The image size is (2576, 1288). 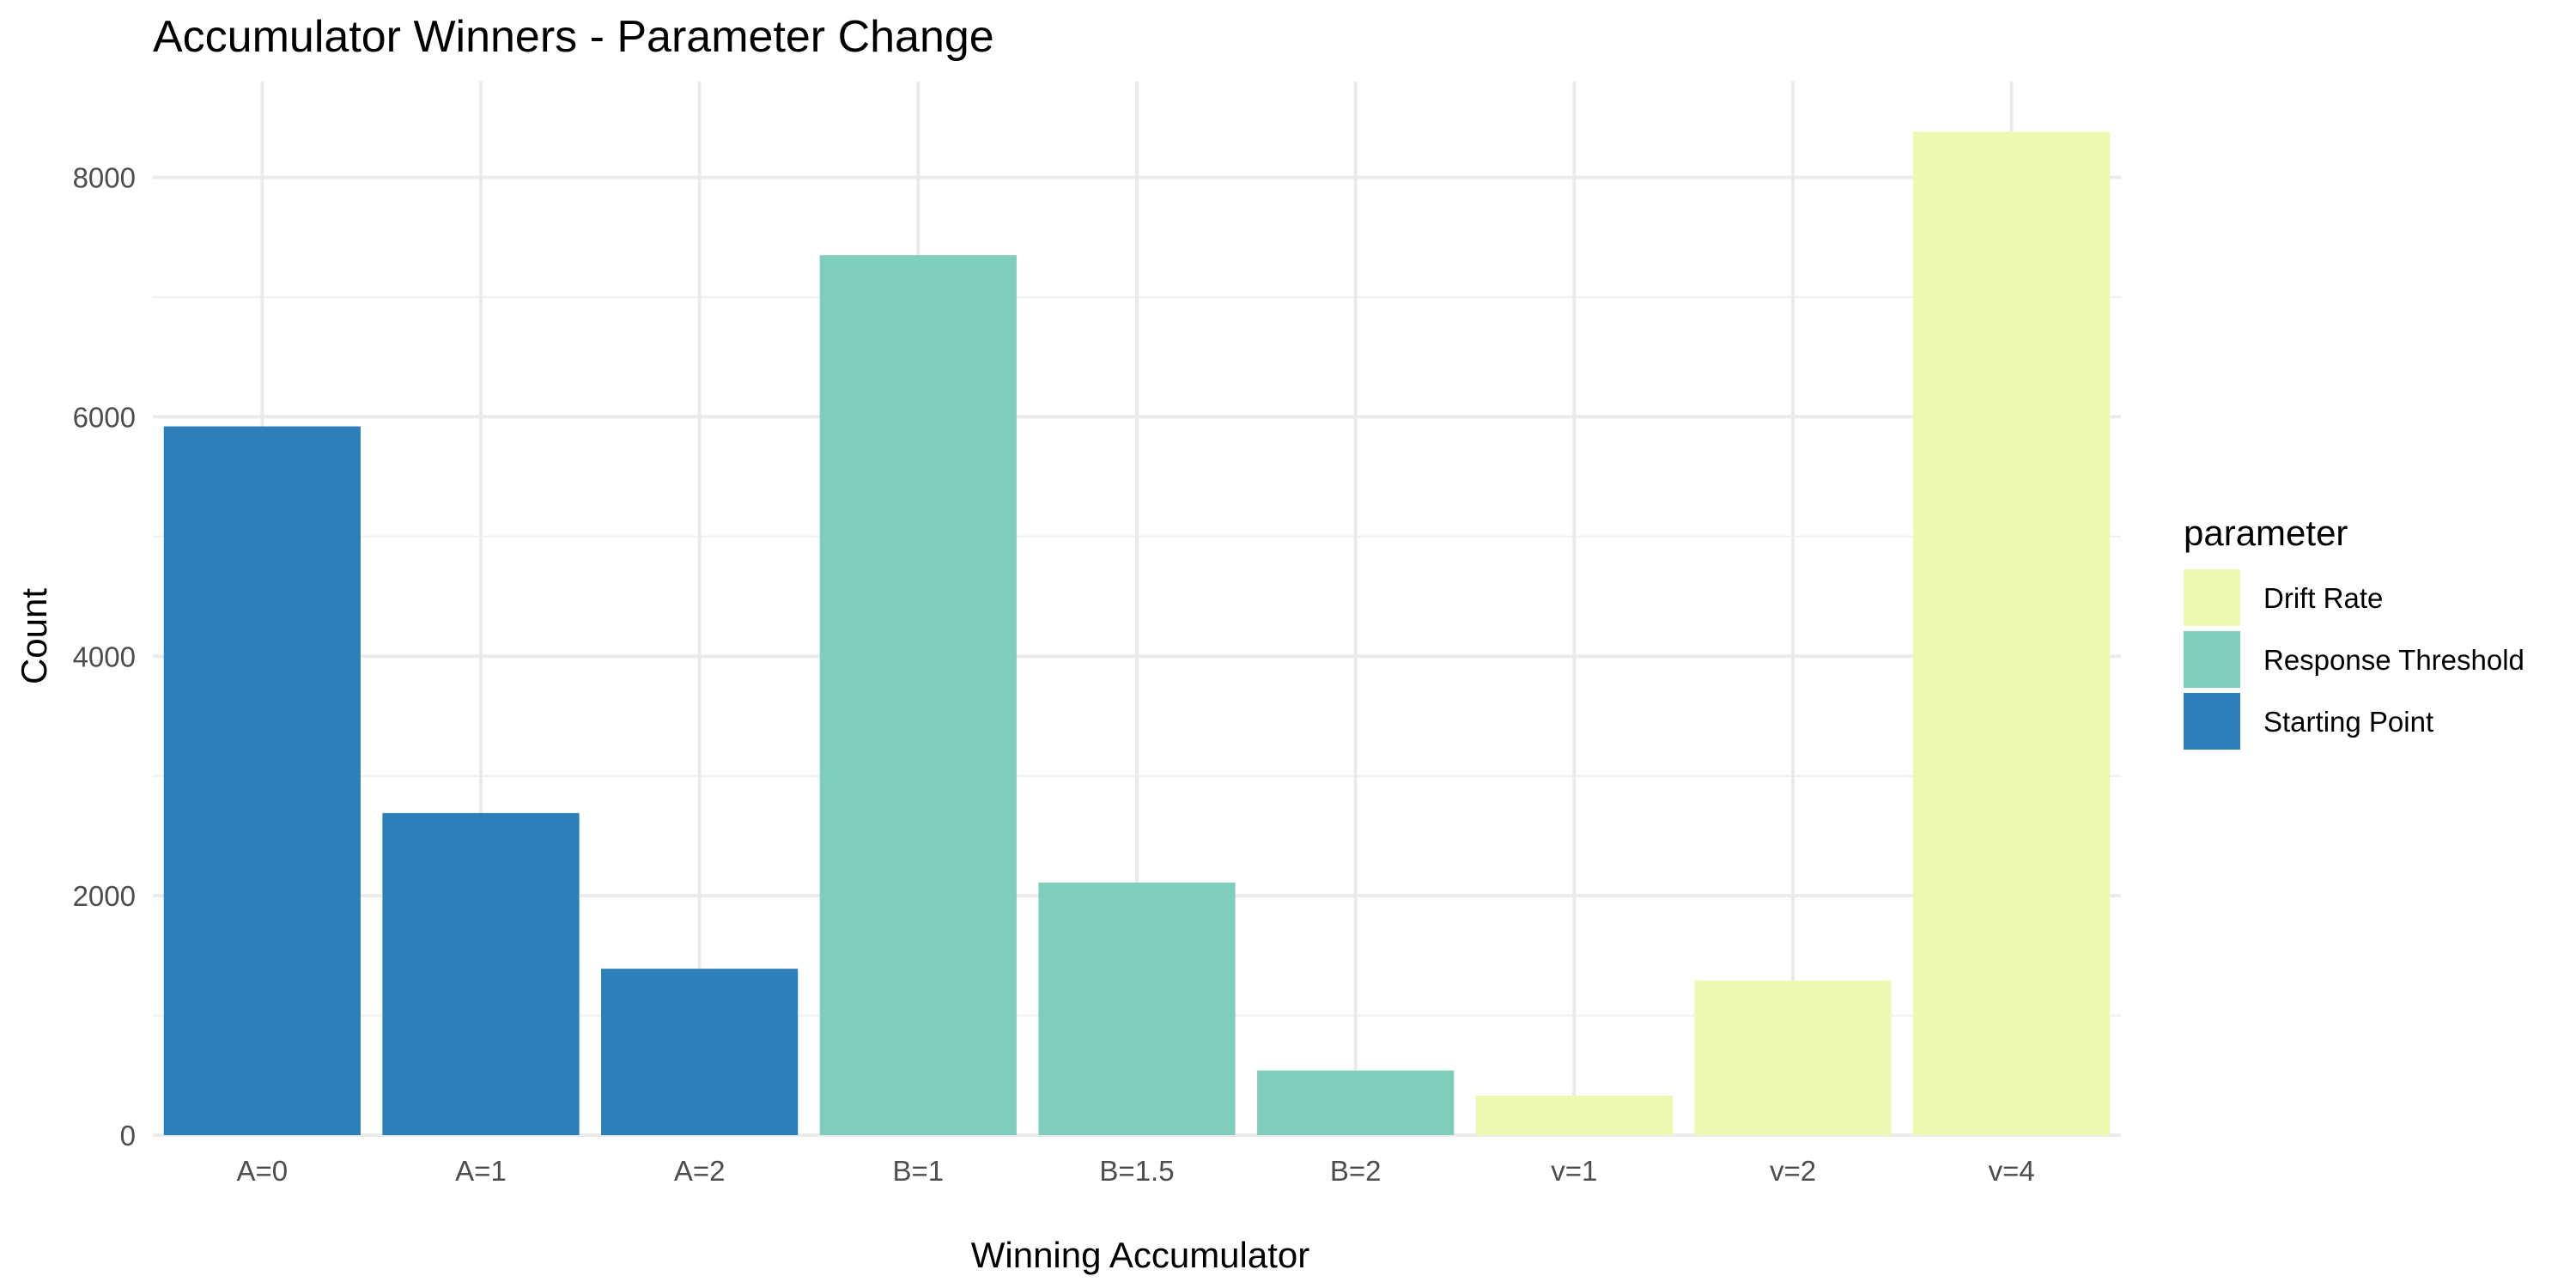 What do you see at coordinates (2012, 633) in the screenshot?
I see `bar-v=4` at bounding box center [2012, 633].